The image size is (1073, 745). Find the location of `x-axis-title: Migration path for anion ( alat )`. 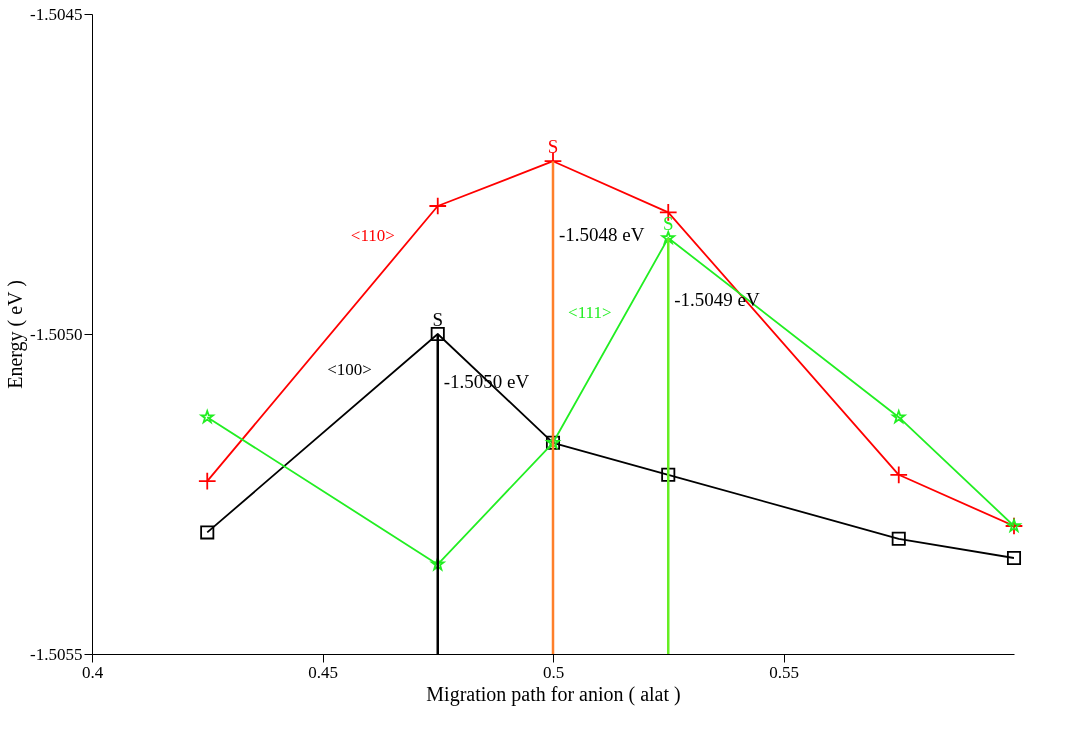

x-axis-title: Migration path for anion ( alat ) is located at coordinates (553, 694).